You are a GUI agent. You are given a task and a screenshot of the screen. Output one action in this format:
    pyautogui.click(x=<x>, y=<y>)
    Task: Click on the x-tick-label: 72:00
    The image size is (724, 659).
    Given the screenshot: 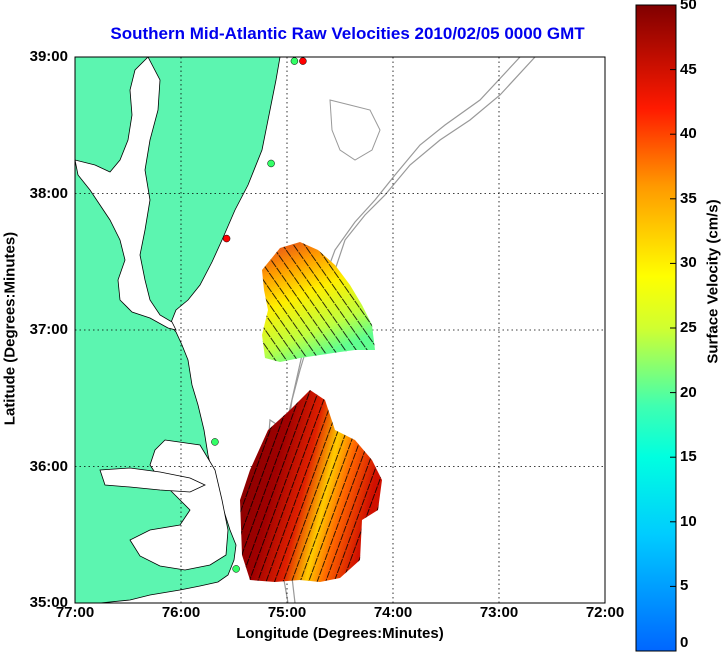 What is the action you would take?
    pyautogui.click(x=605, y=612)
    